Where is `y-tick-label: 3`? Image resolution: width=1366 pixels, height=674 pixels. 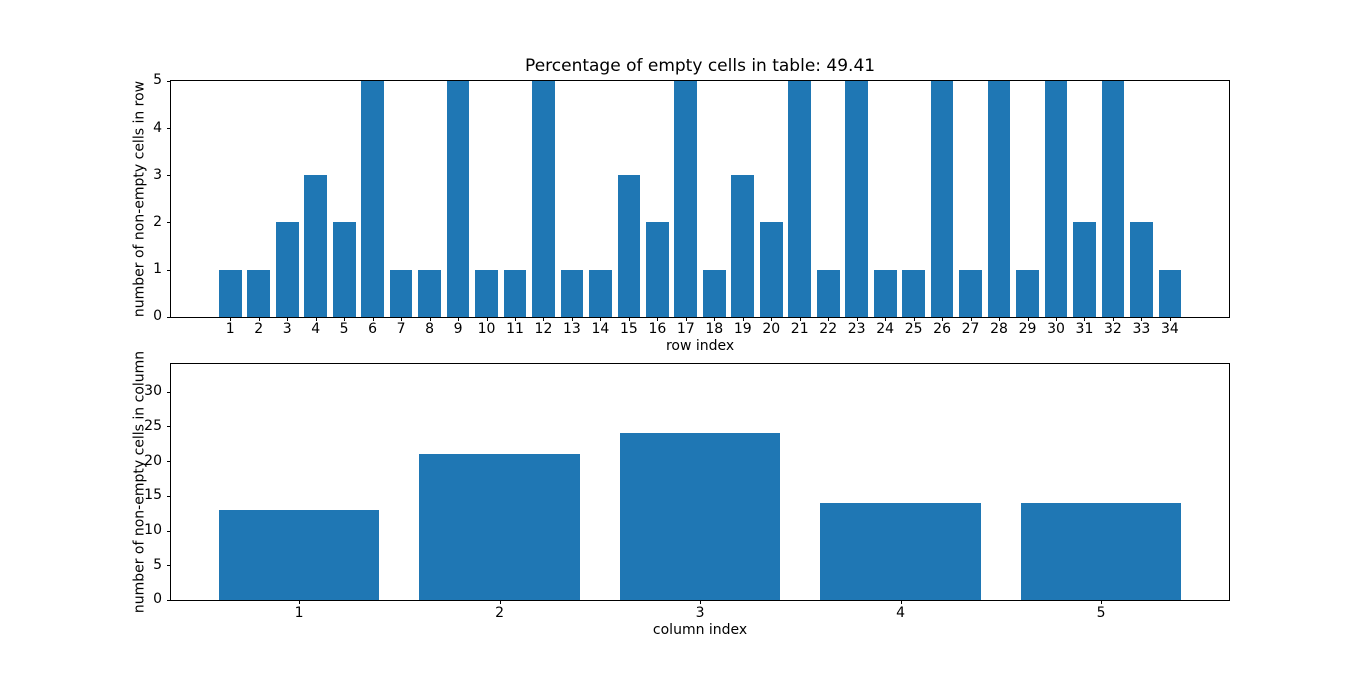 y-tick-label: 3 is located at coordinates (157, 174).